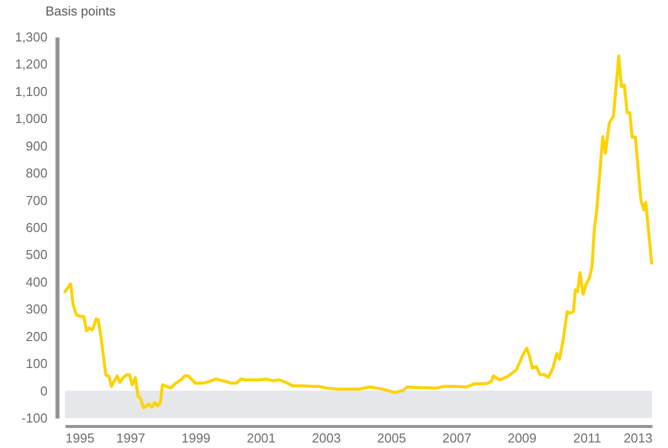 The height and width of the screenshot is (448, 668). Describe the element at coordinates (261, 438) in the screenshot. I see `x-tick-label: 2001` at that location.